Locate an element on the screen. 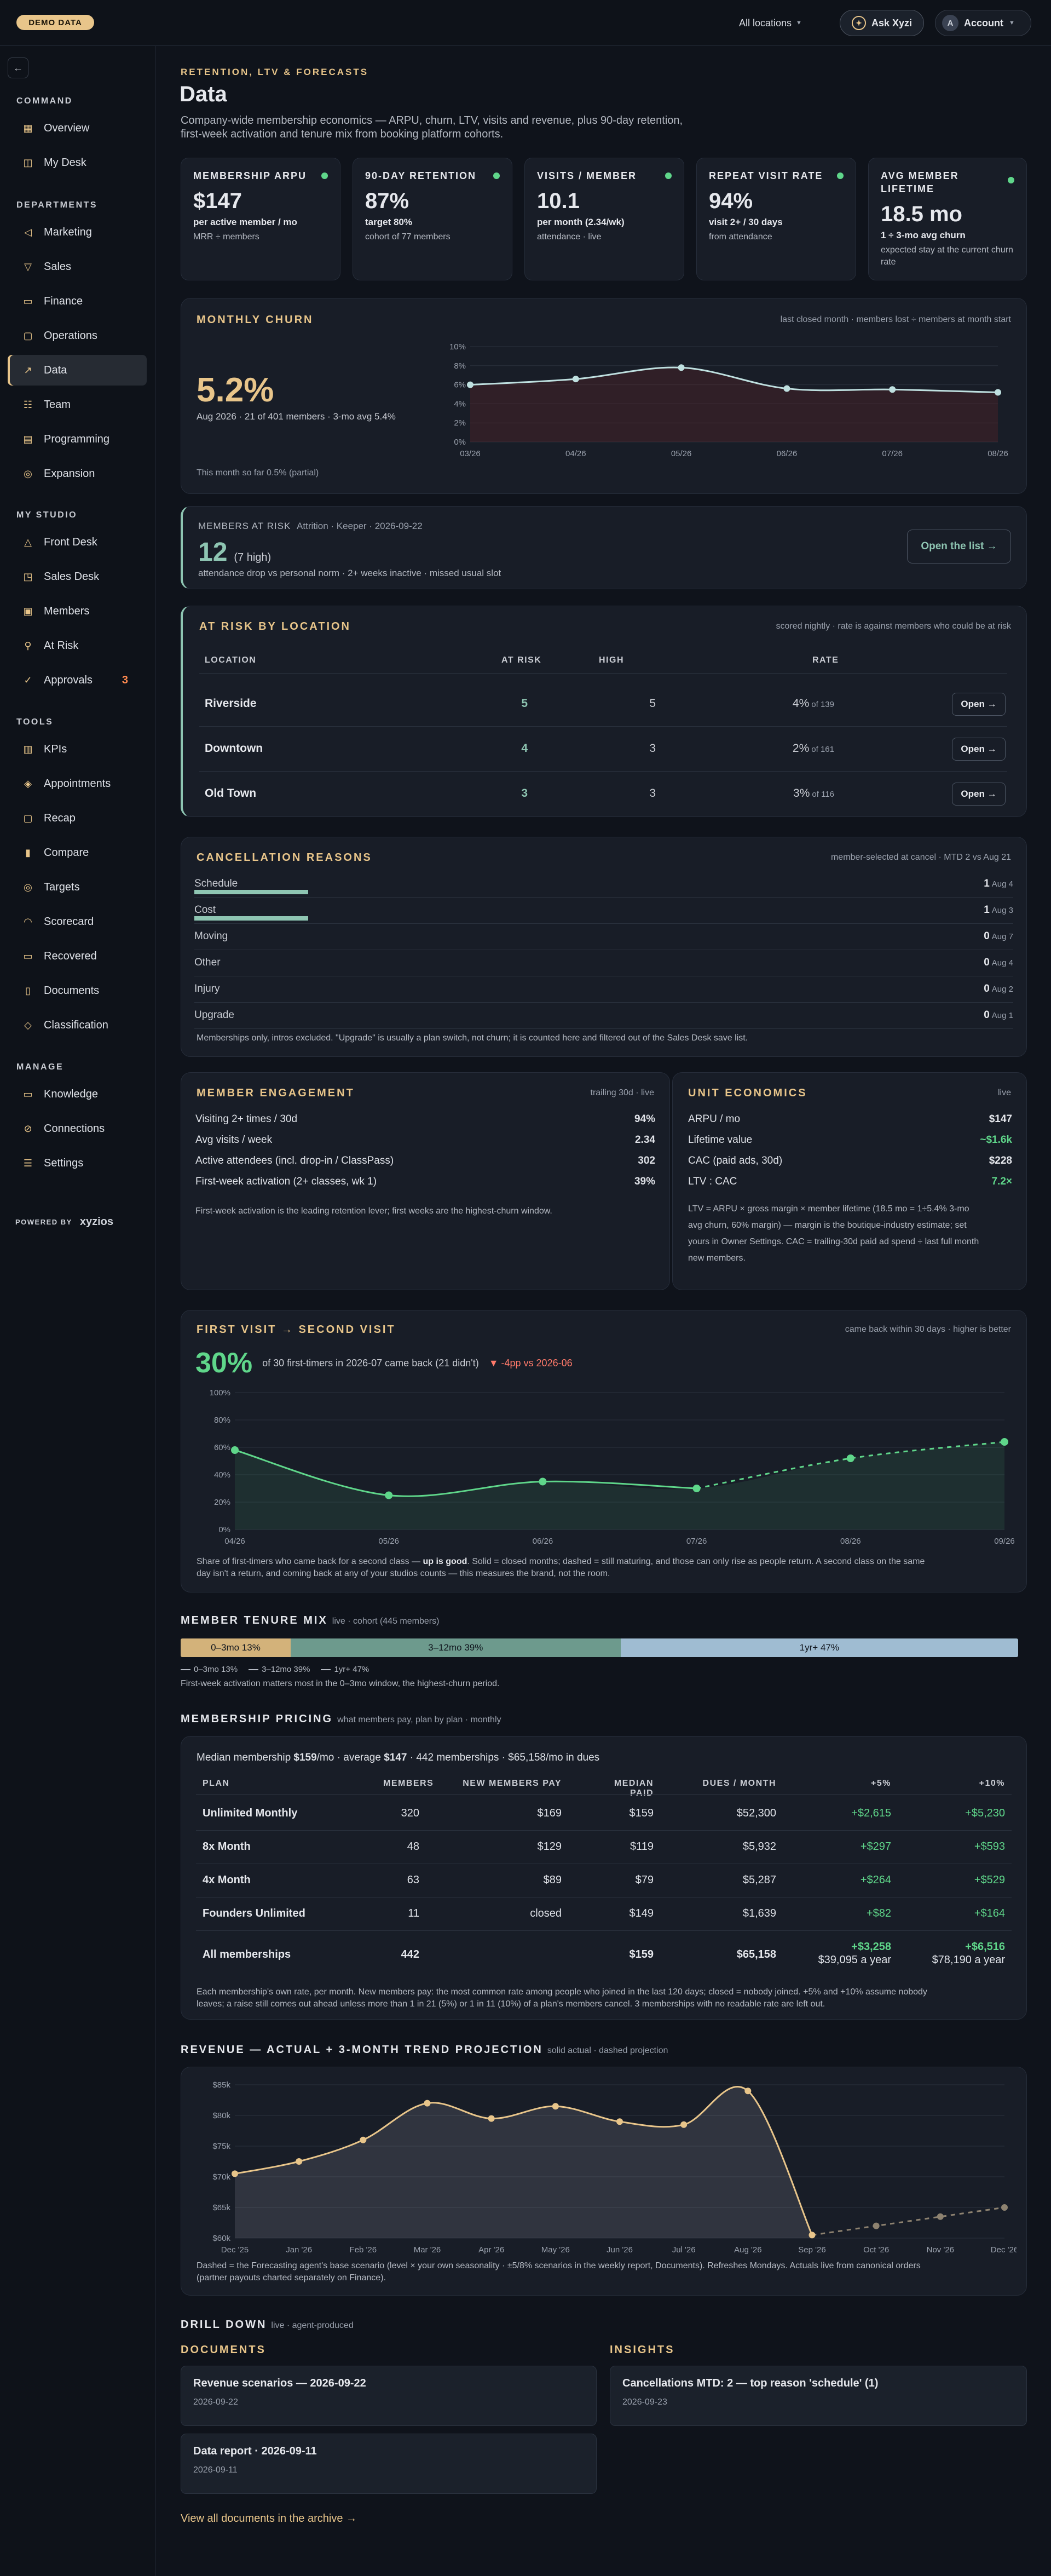  account-menu: A Account ▼ is located at coordinates (983, 23).